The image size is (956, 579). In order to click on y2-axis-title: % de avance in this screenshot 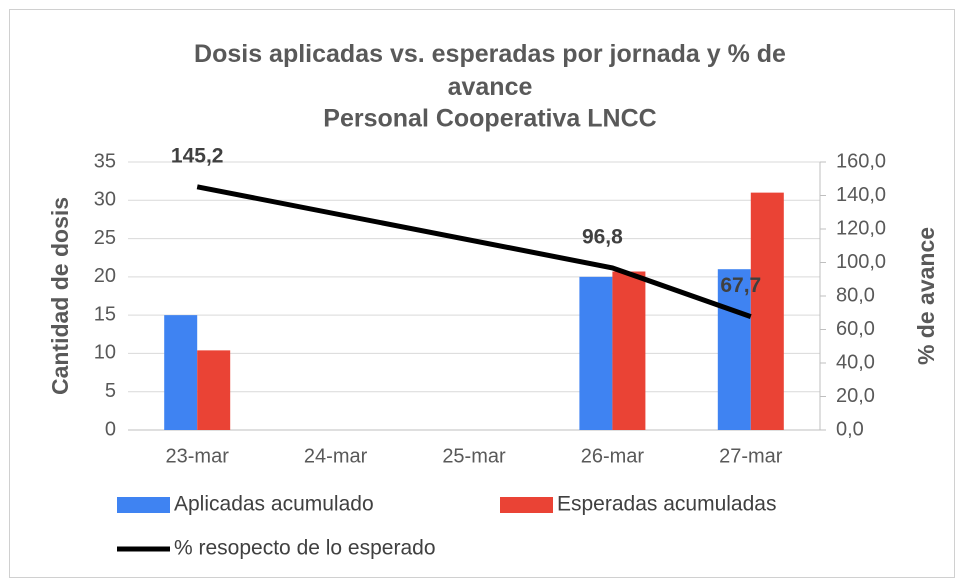, I will do `click(926, 296)`.